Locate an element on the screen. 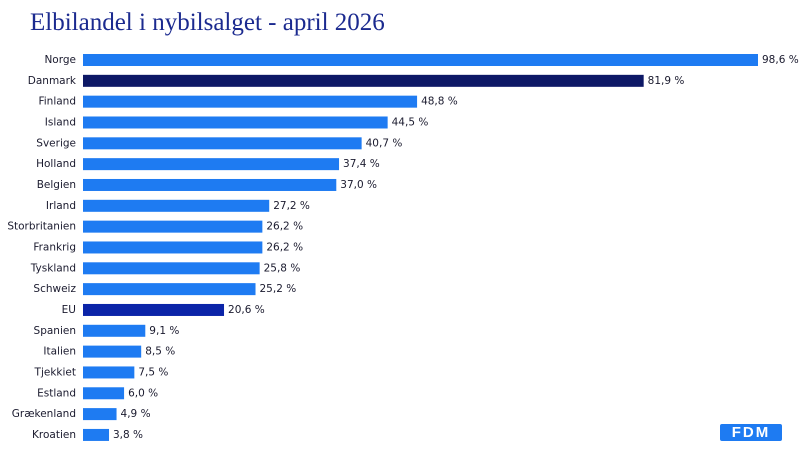 The width and height of the screenshot is (800, 454). category-label: Estland is located at coordinates (56, 393).